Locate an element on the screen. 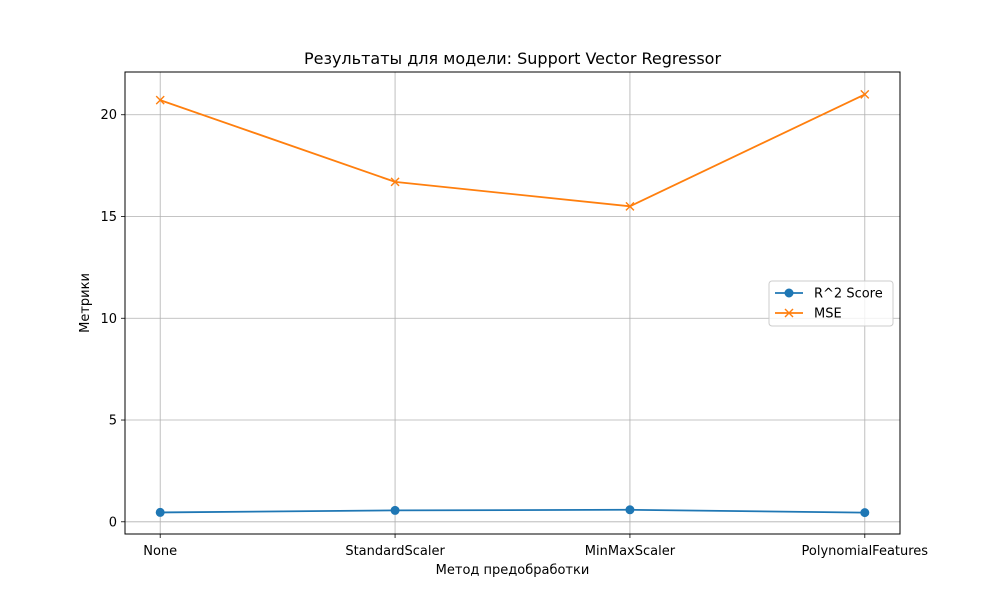  legend: R^2 Score MSE is located at coordinates (831, 303).